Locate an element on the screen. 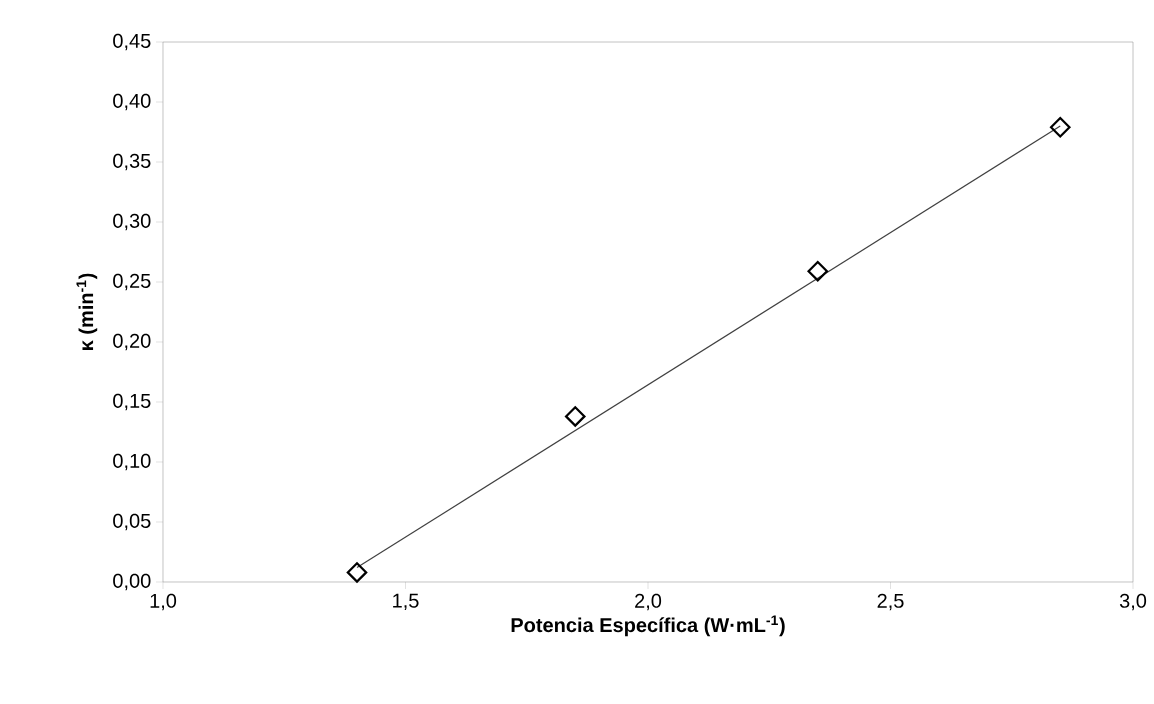 This screenshot has height=704, width=1154. y-tick-label: 0,25 is located at coordinates (132, 282).